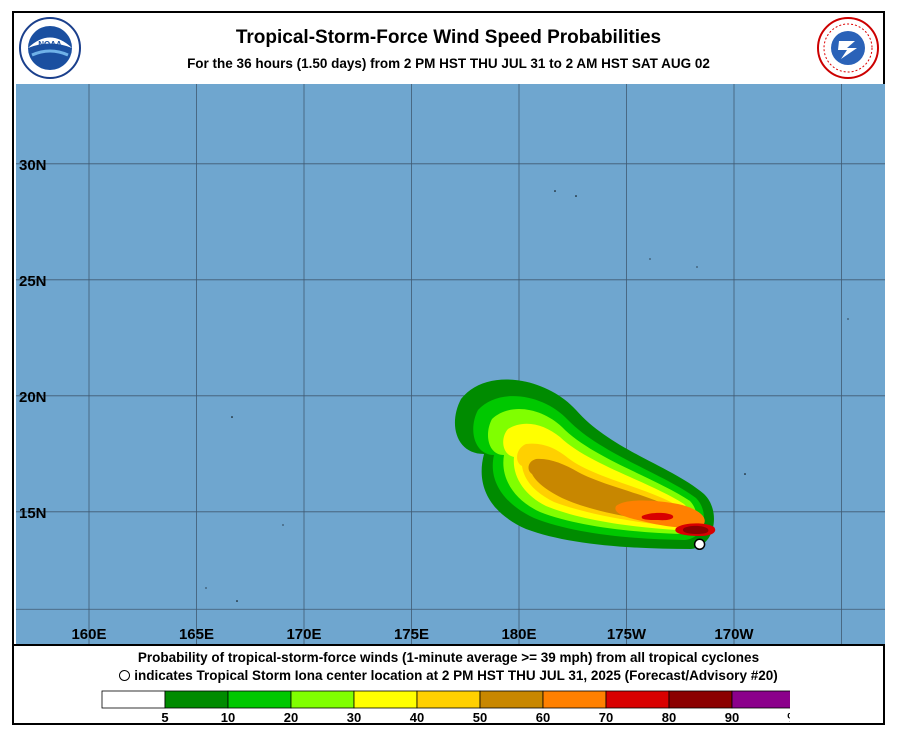 This screenshot has height=738, width=897. I want to click on legend-label: 10, so click(228, 717).